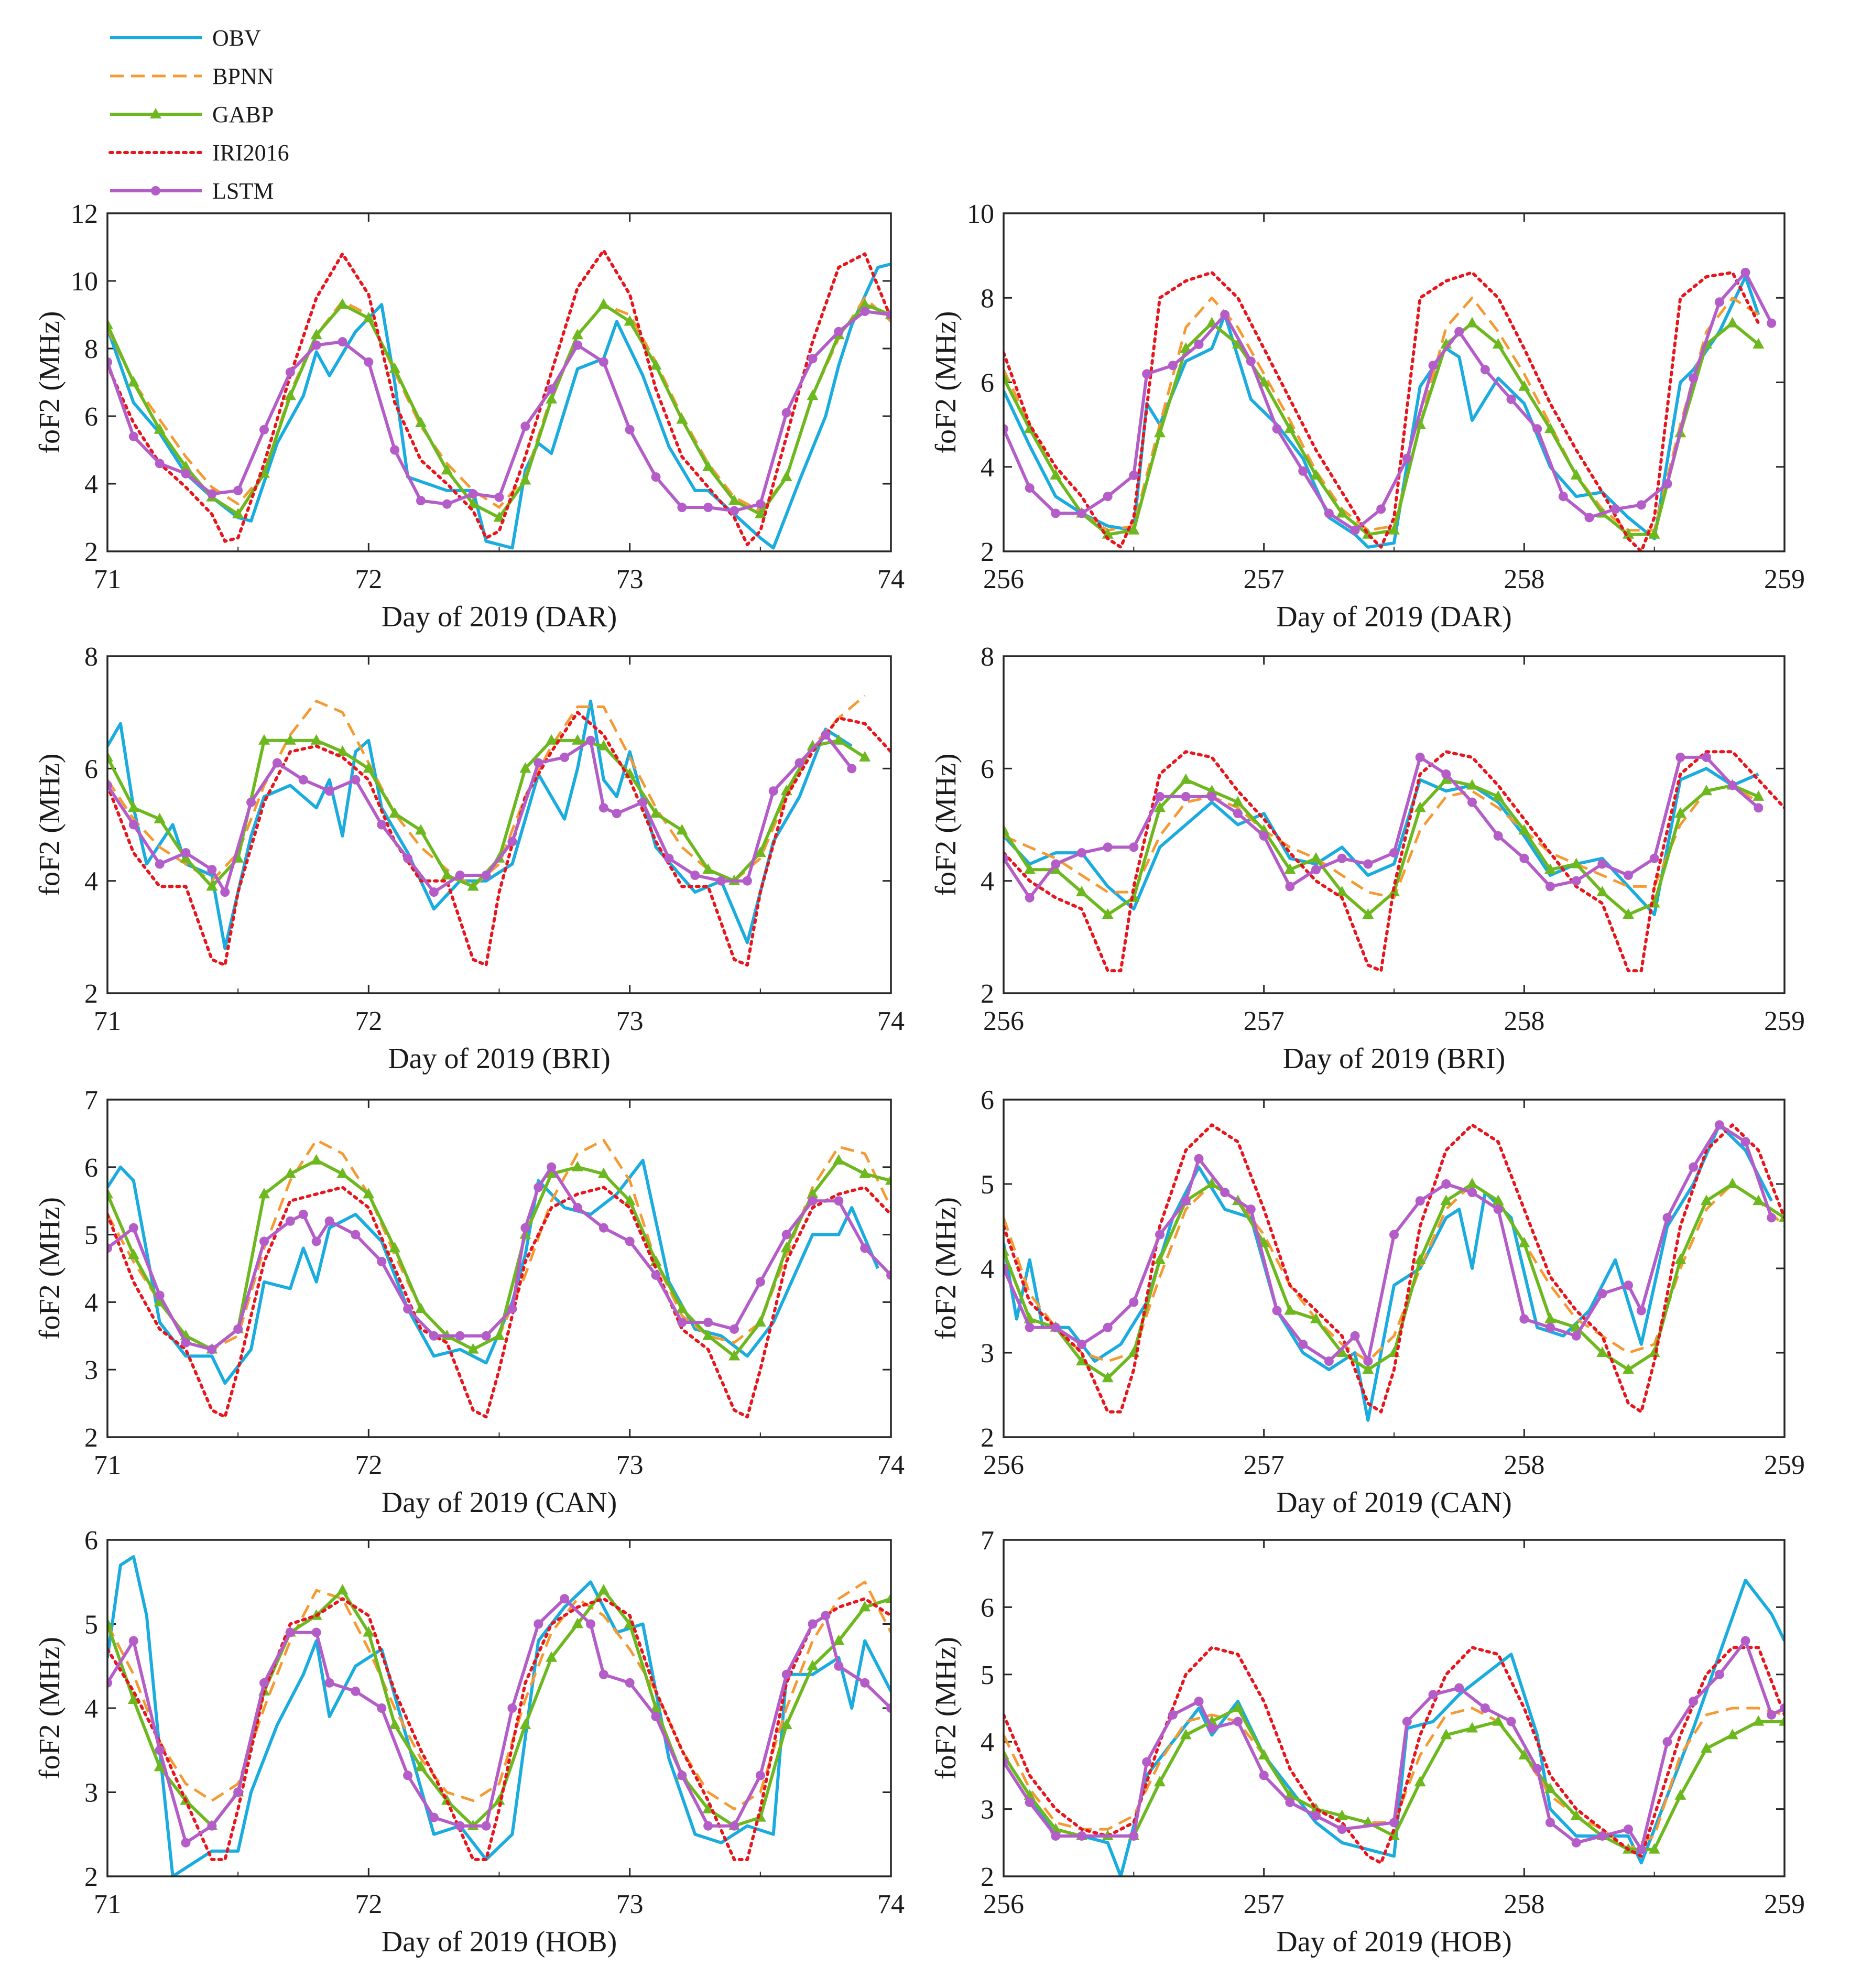  I want to click on axes-frame, so click(499, 1268).